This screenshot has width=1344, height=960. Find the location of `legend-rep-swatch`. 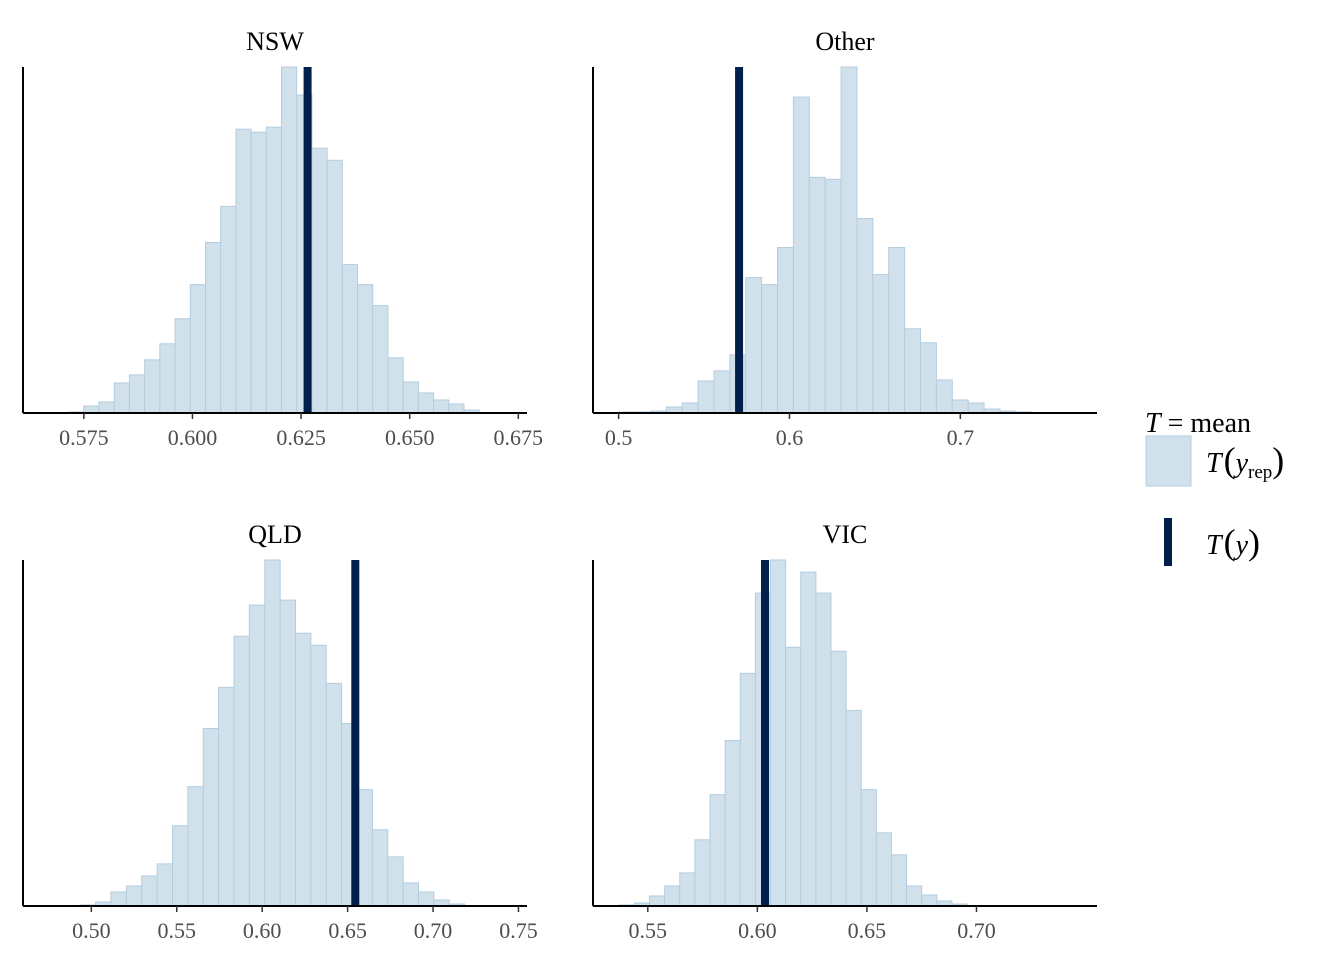

legend-rep-swatch is located at coordinates (1168, 461).